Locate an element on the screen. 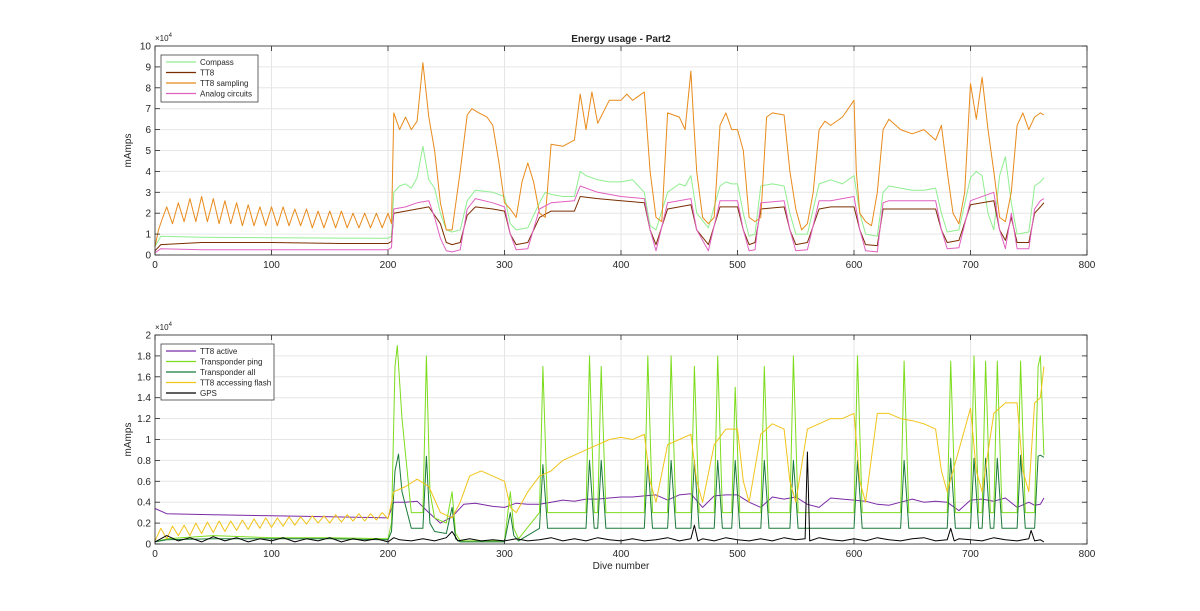  y-tick-label: 0.2 is located at coordinates (144, 524).